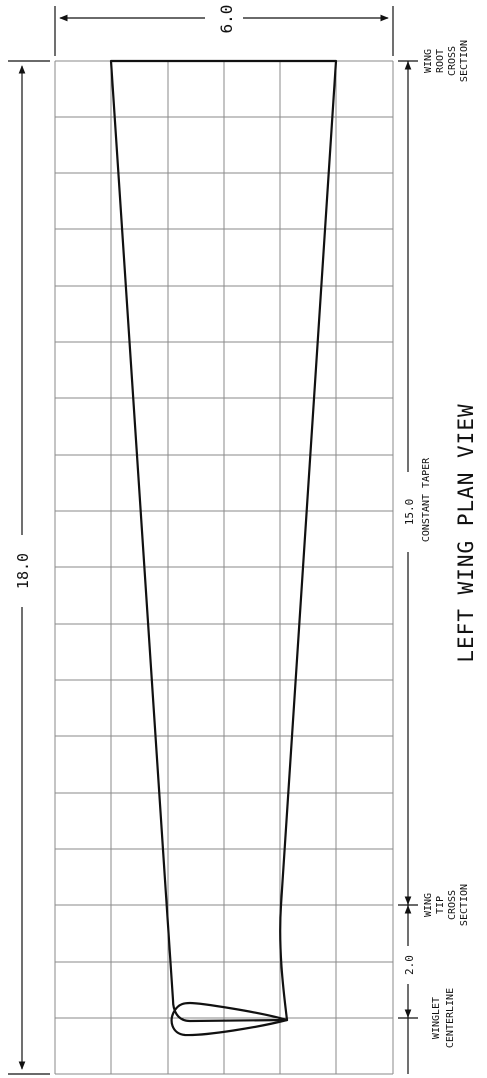 Image resolution: width=487 pixels, height=1078 pixels. Describe the element at coordinates (415, 567) in the screenshot. I see `station-dimension: 15.0 CONSTANT TAPER 2.0` at that location.